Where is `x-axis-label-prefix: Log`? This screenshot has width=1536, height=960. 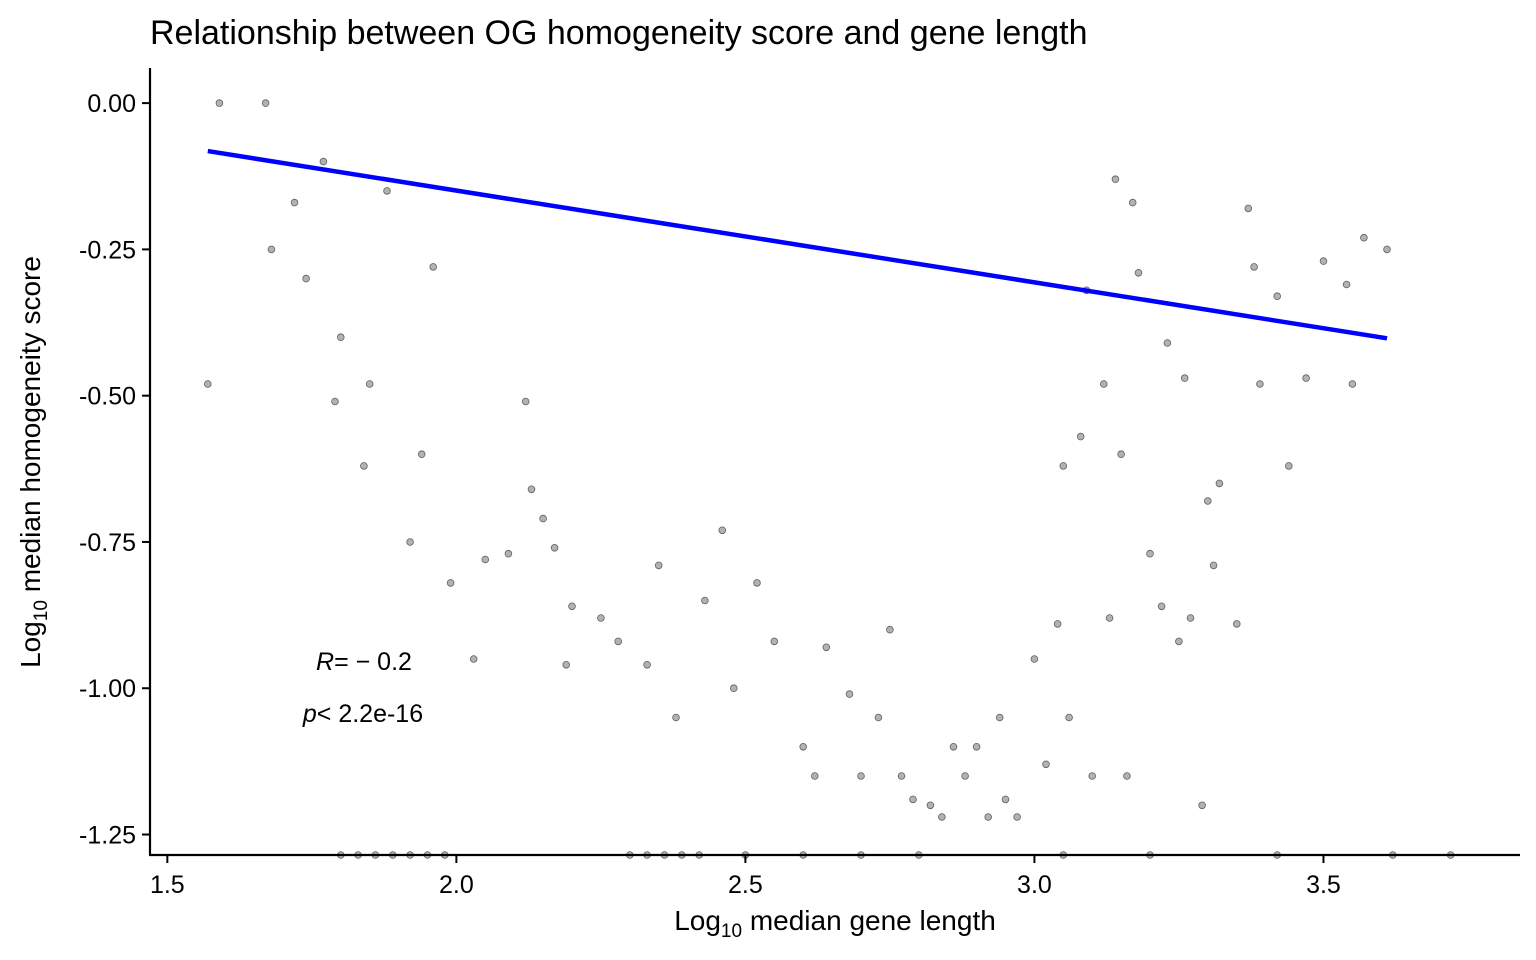 x-axis-label-prefix: Log is located at coordinates (697, 920).